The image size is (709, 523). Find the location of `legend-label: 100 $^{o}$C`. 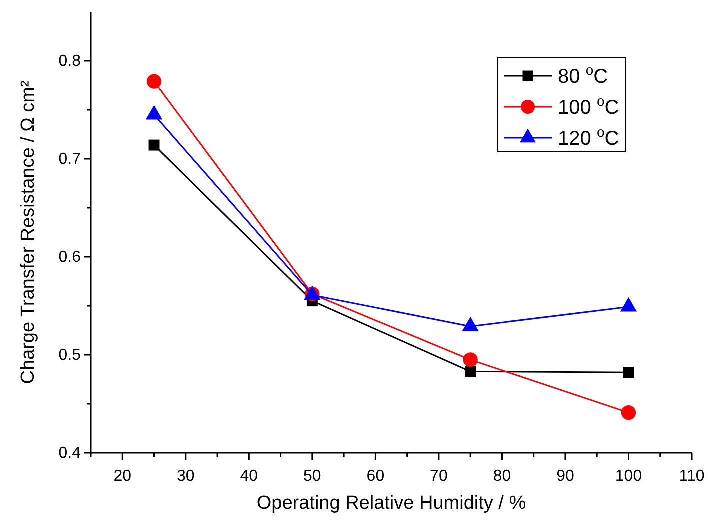

legend-label: 100 $^{o}$C is located at coordinates (589, 106).